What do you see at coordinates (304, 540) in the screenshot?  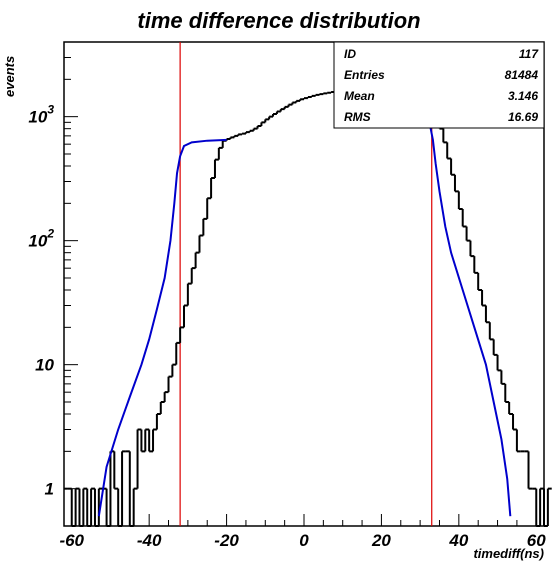 I see `x-tick-label: 0` at bounding box center [304, 540].